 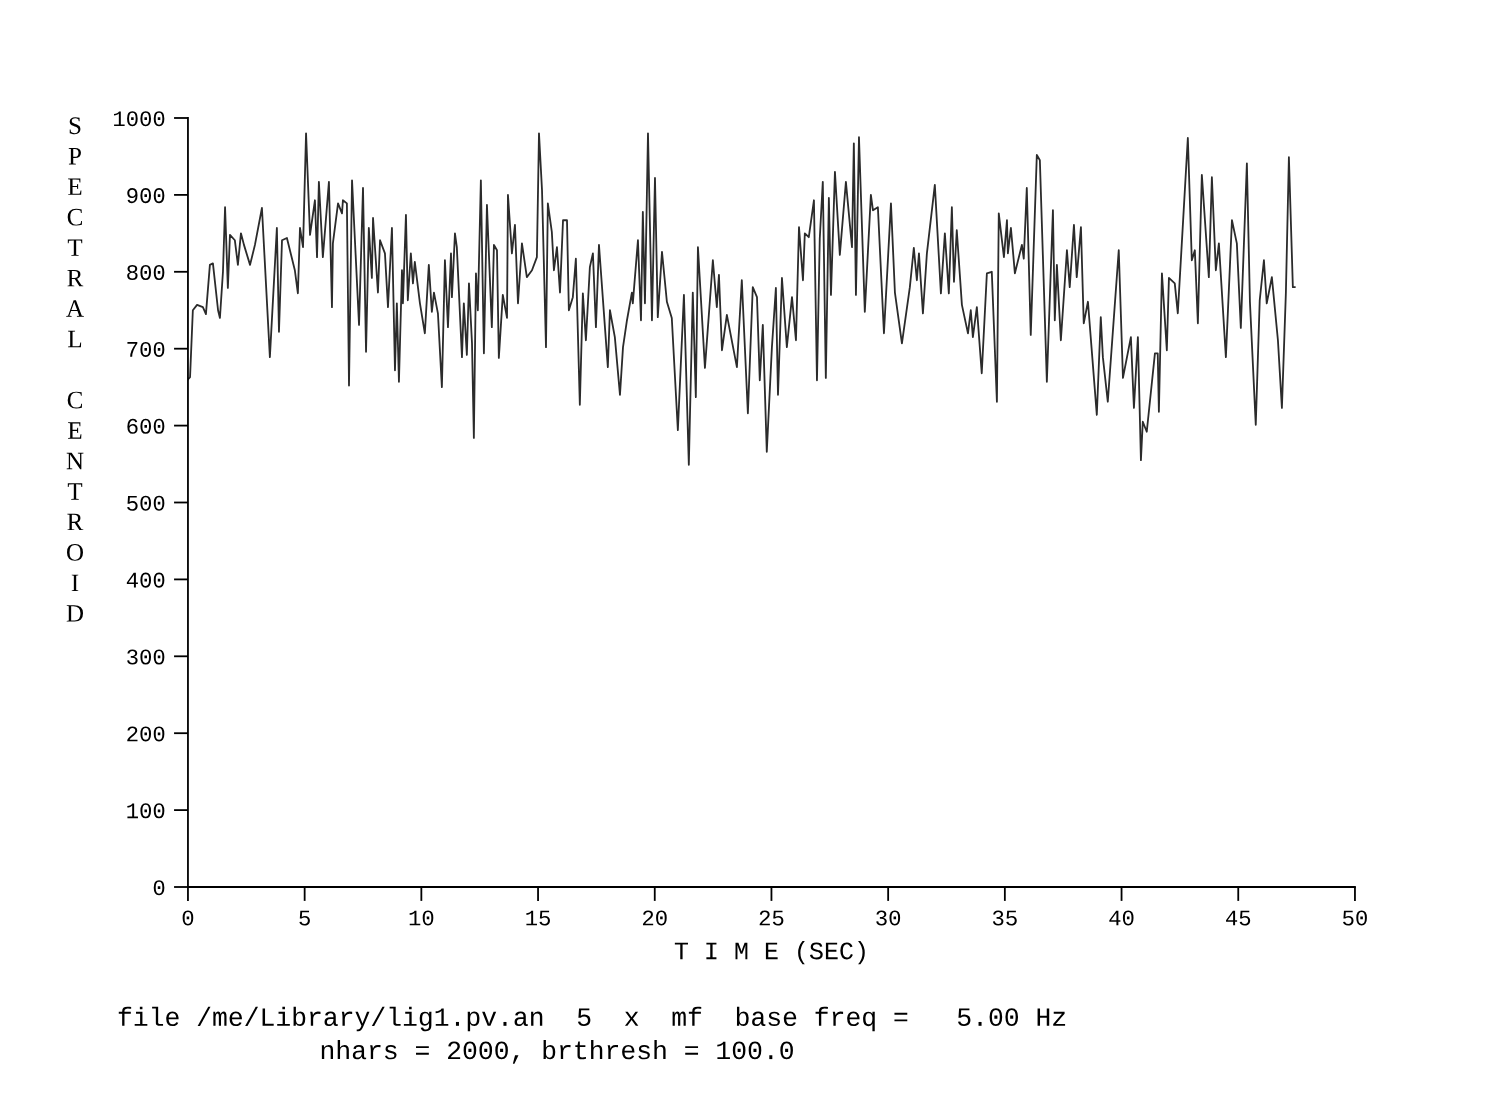 I want to click on x-tick-label: 50, so click(x=1355, y=918).